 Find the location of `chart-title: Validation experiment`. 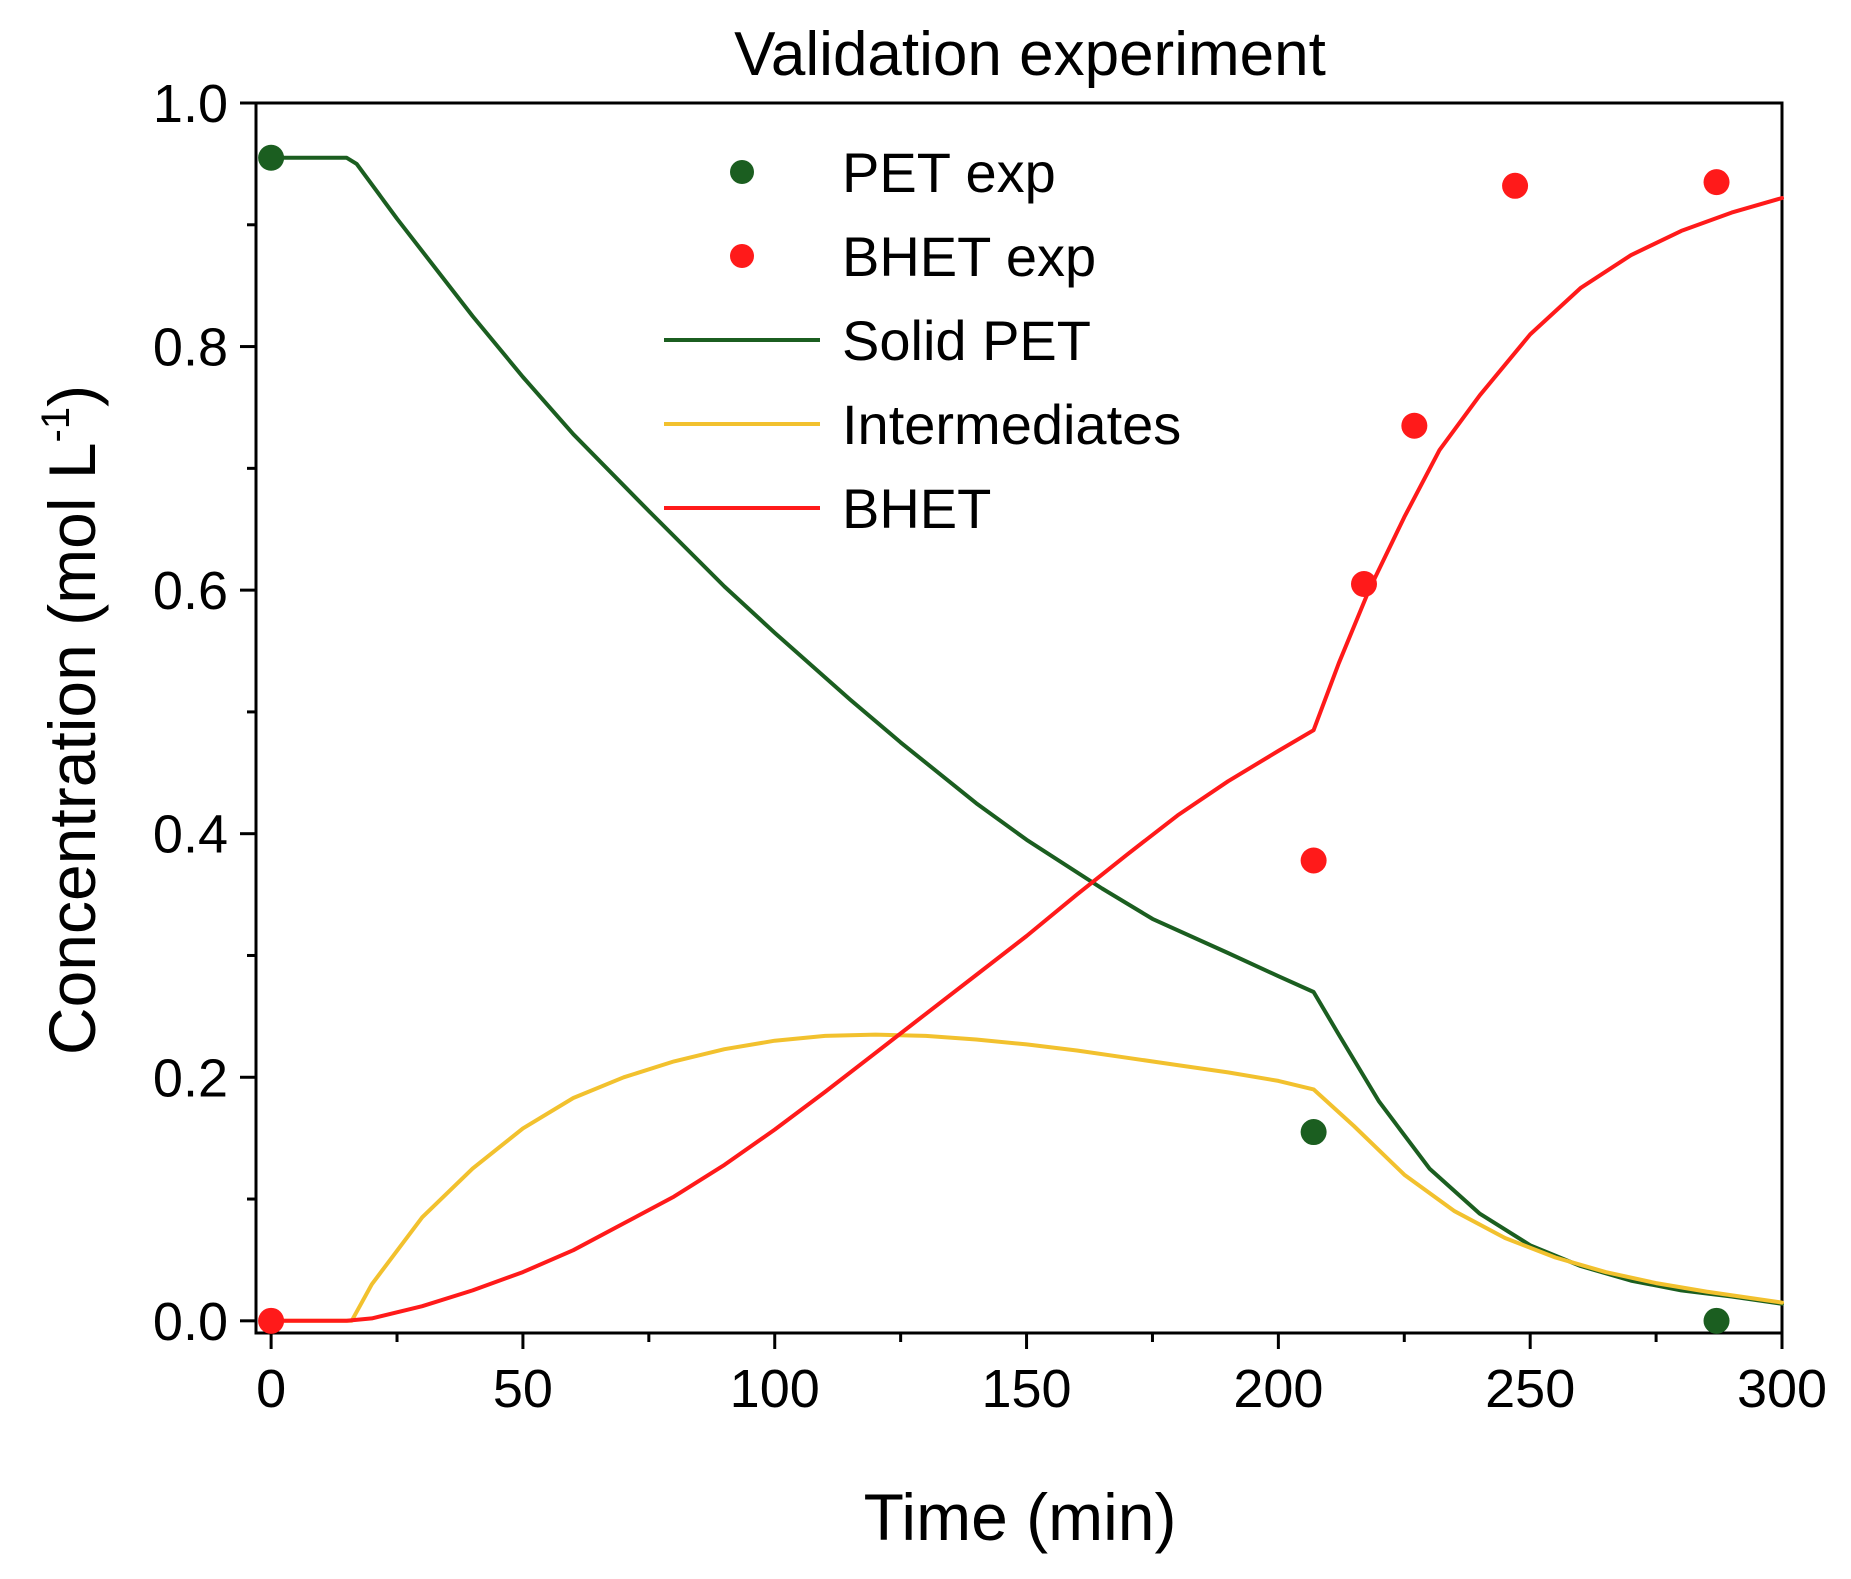

chart-title: Validation experiment is located at coordinates (1030, 54).